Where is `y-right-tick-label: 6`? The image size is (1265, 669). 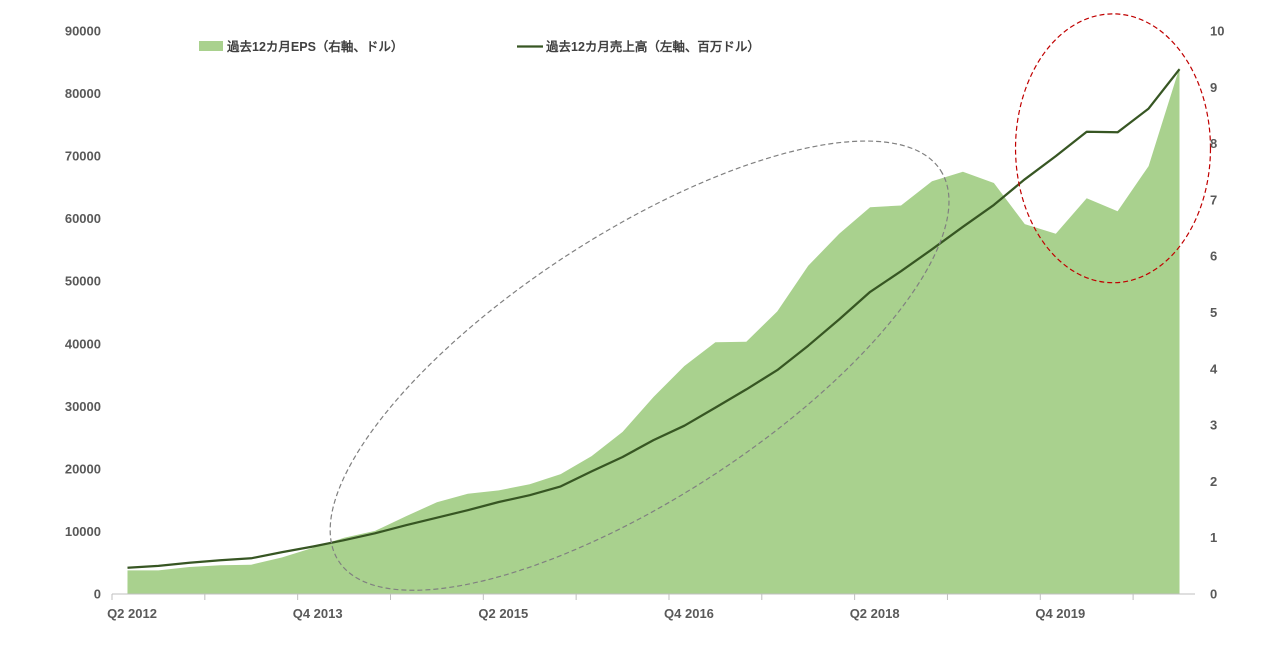 y-right-tick-label: 6 is located at coordinates (1213, 256).